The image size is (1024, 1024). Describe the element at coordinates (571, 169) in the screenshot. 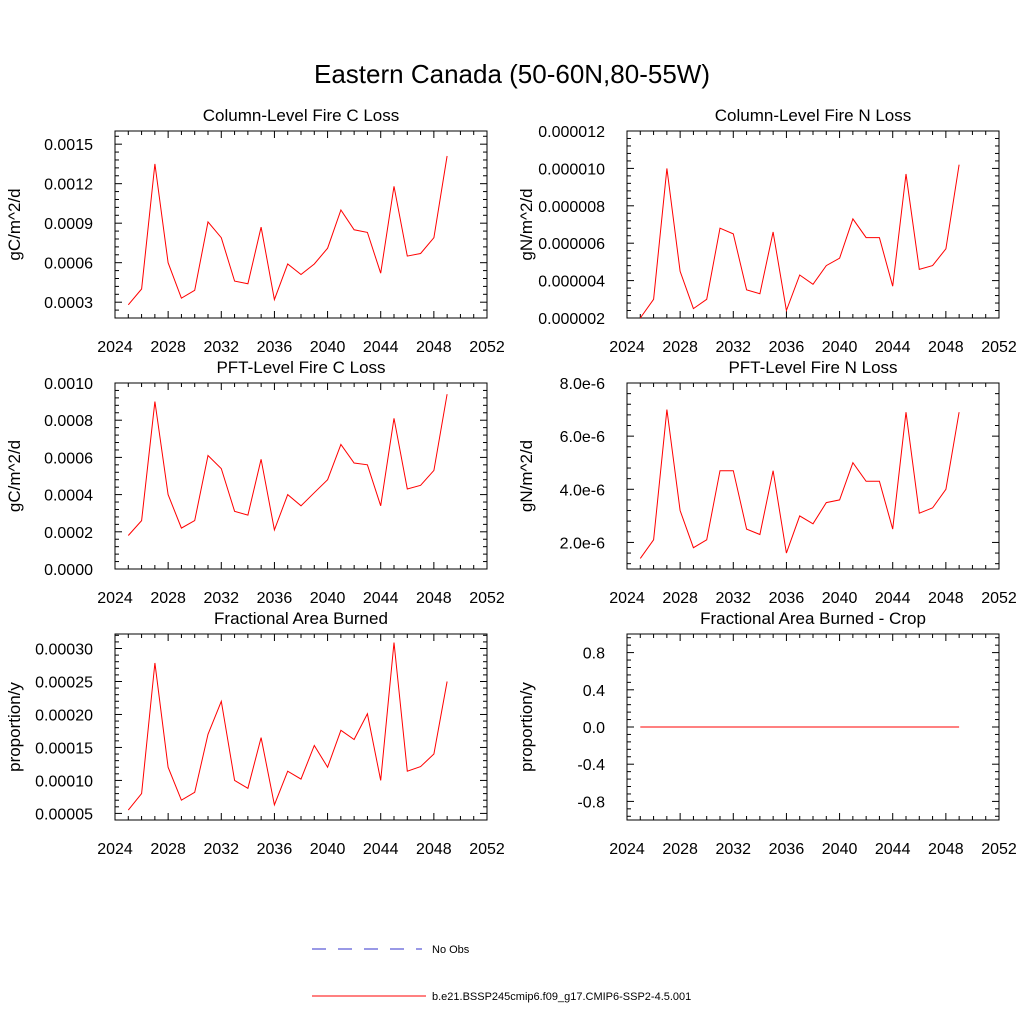

I see `y-tick-label: 0.000010` at that location.